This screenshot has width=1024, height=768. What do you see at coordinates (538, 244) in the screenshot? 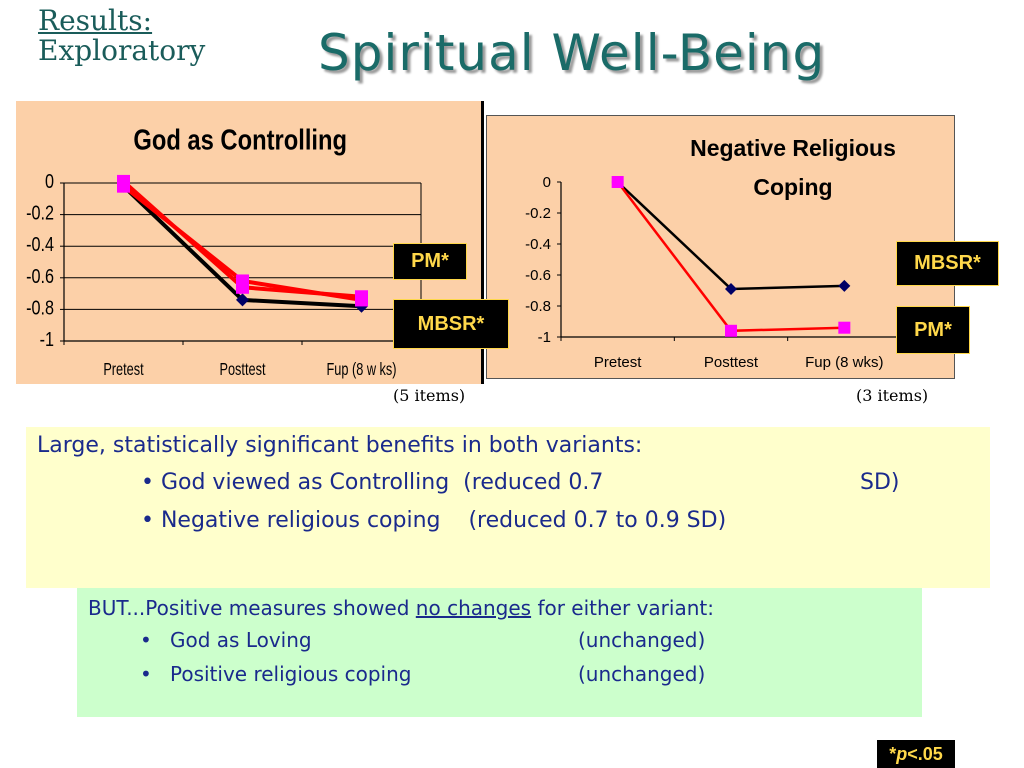
I see `chart2-y-tick-label: -0.4` at bounding box center [538, 244].